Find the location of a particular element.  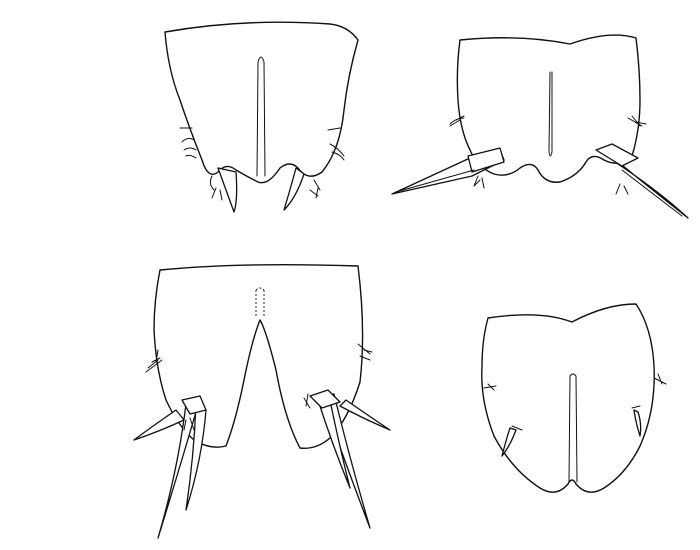

panel-a-left-tuft is located at coordinates (216, 188).